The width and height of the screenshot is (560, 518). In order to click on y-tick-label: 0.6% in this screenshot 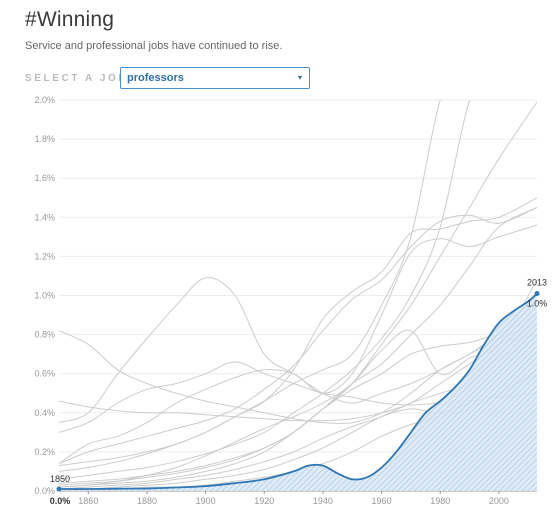, I will do `click(44, 374)`.